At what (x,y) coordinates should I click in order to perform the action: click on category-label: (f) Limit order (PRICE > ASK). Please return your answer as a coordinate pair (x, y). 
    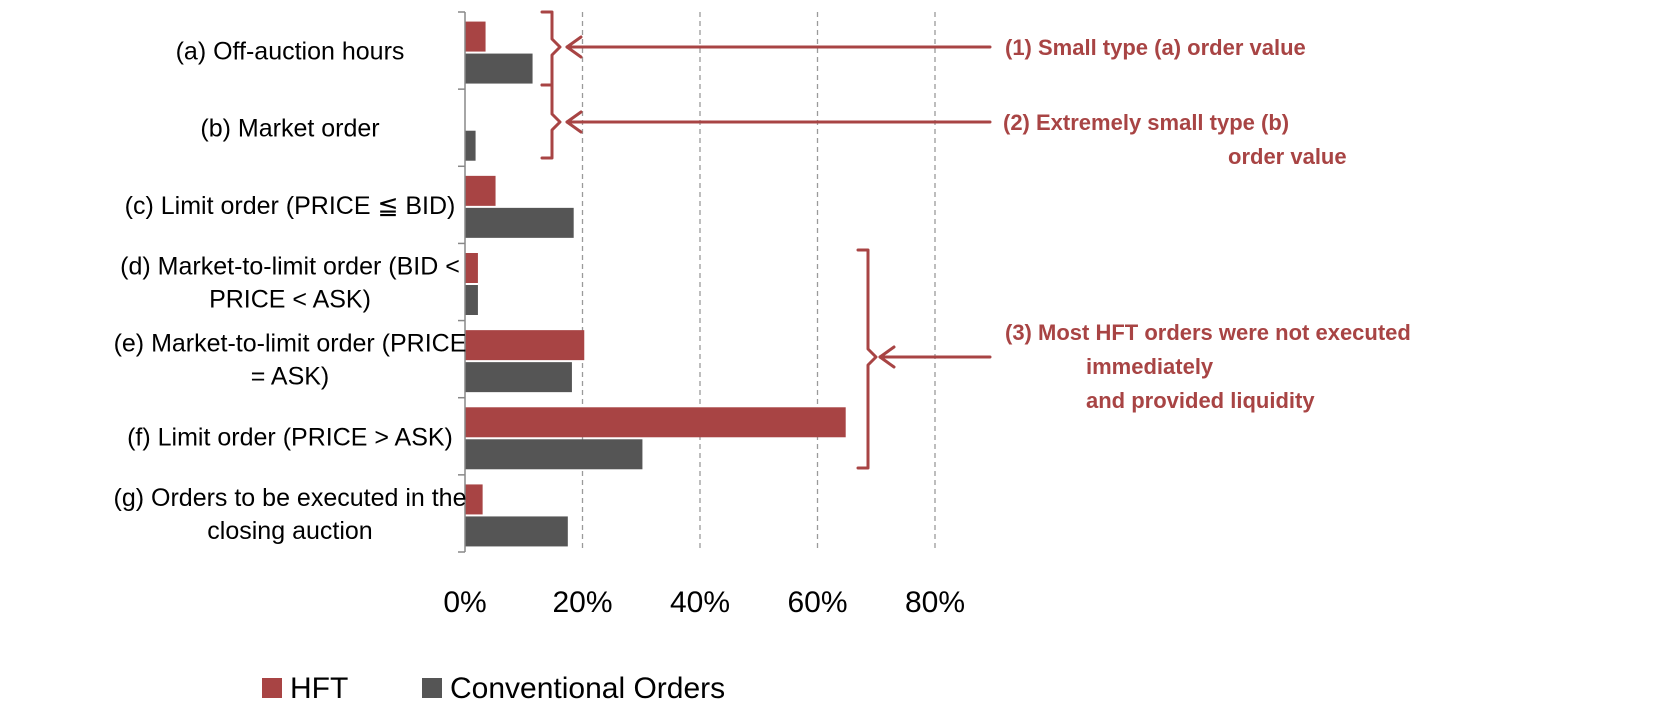
    Looking at the image, I should click on (290, 437).